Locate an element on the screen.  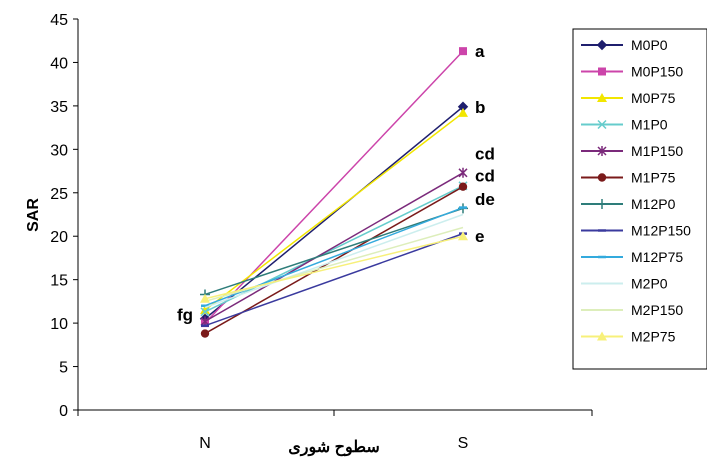
legend-label: M2P75 is located at coordinates (653, 337).